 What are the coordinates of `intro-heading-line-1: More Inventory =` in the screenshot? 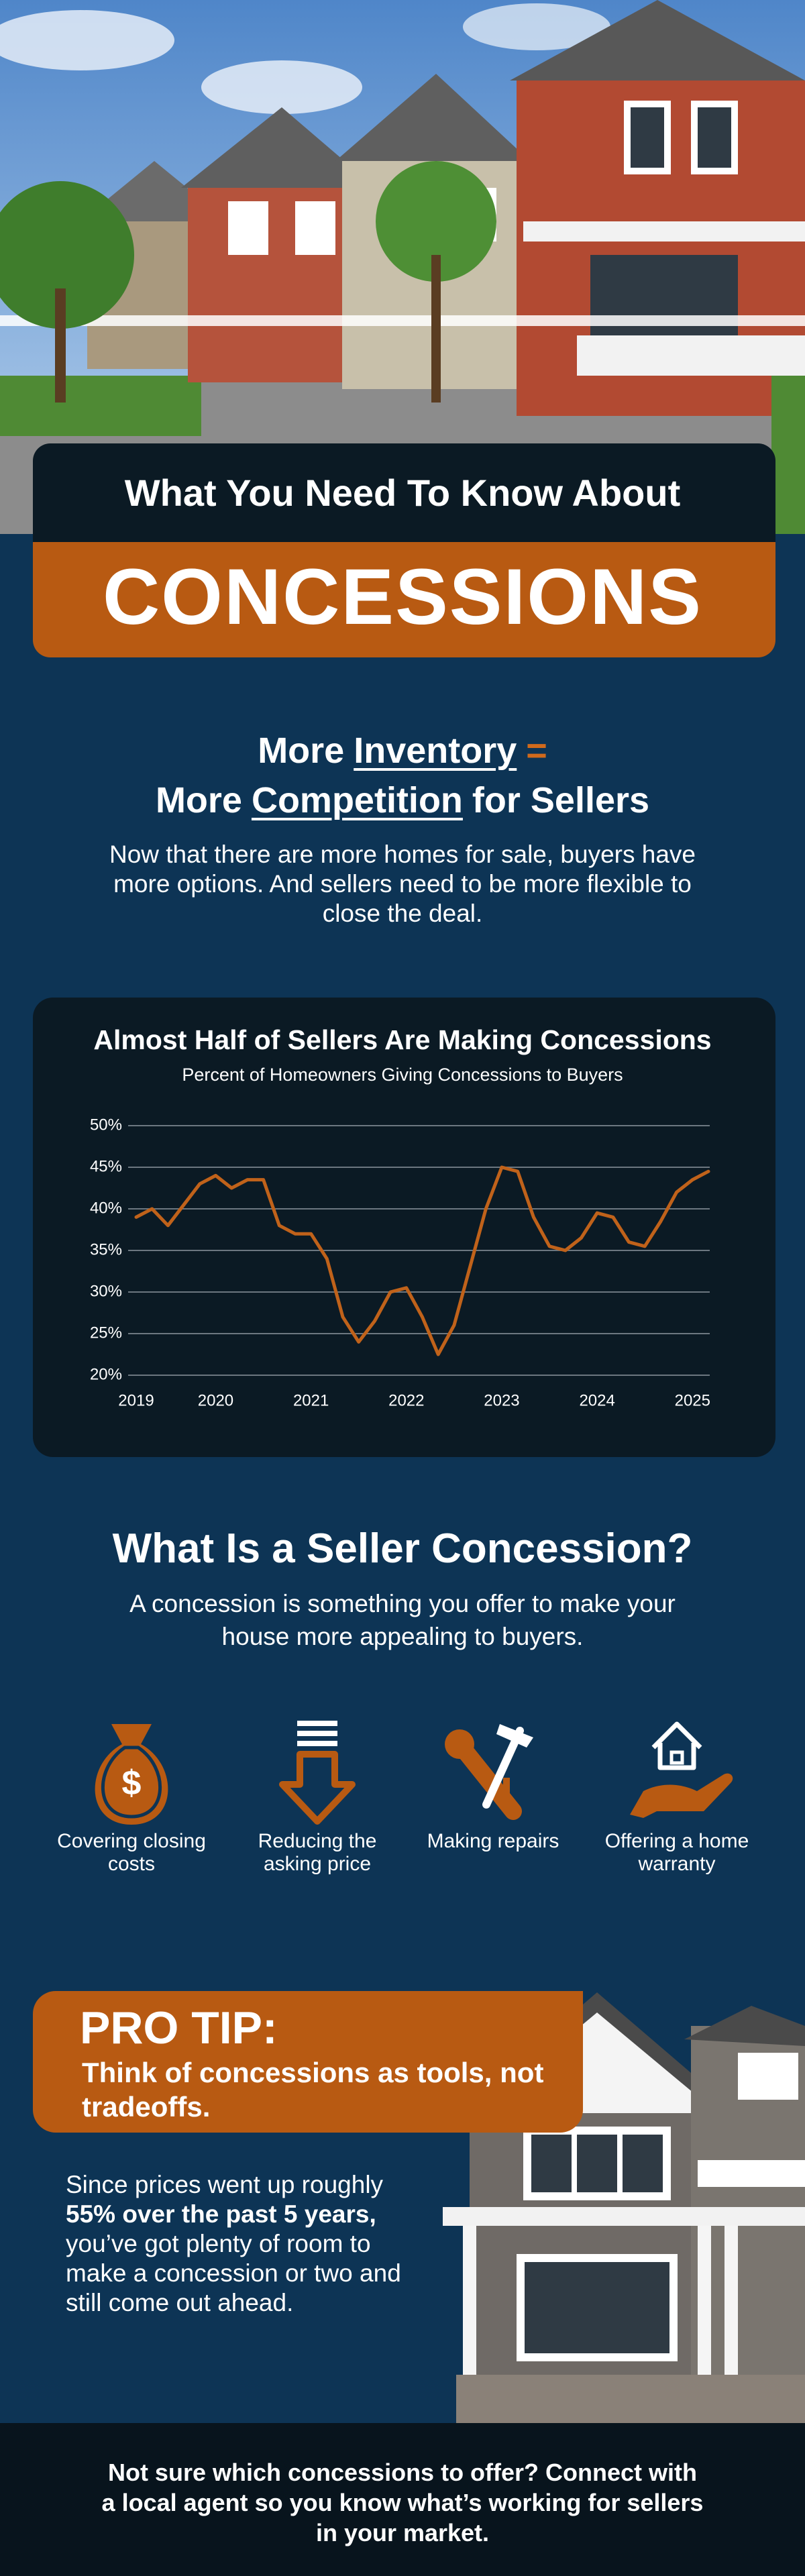 It's located at (402, 751).